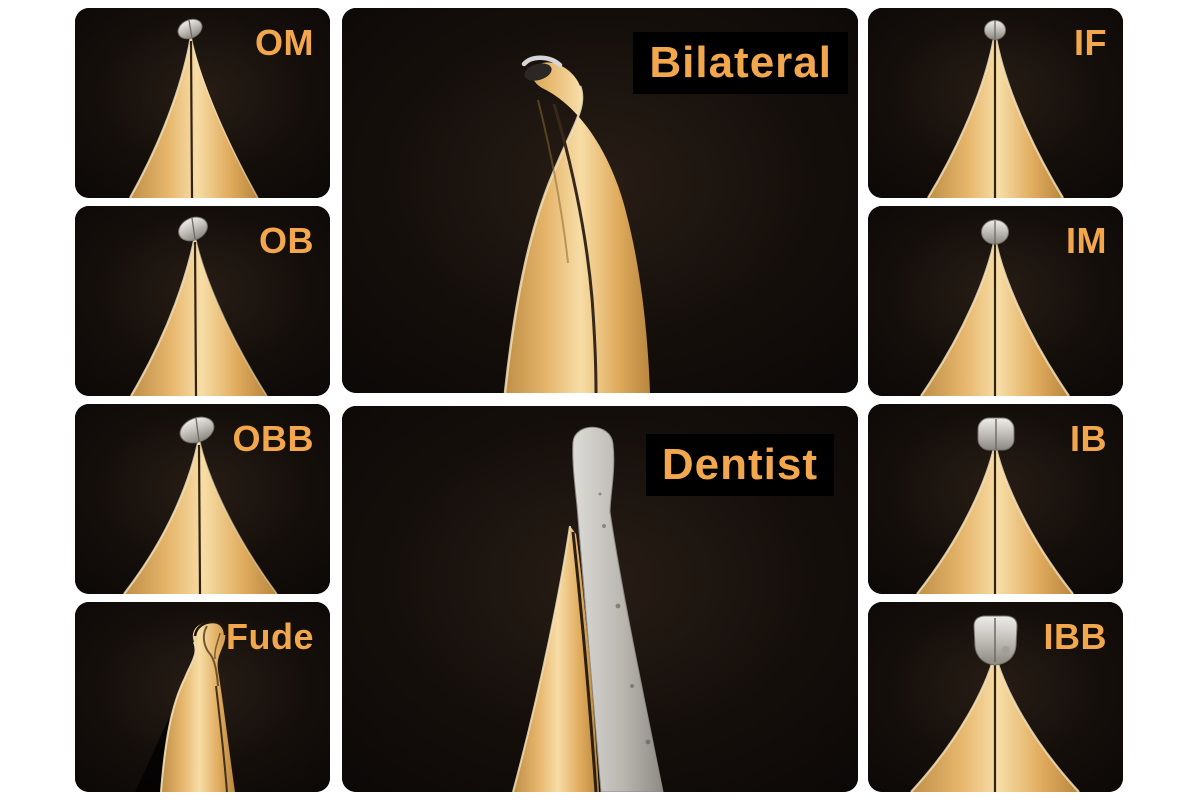 The height and width of the screenshot is (800, 1200). I want to click on panel-im: IM, so click(995, 301).